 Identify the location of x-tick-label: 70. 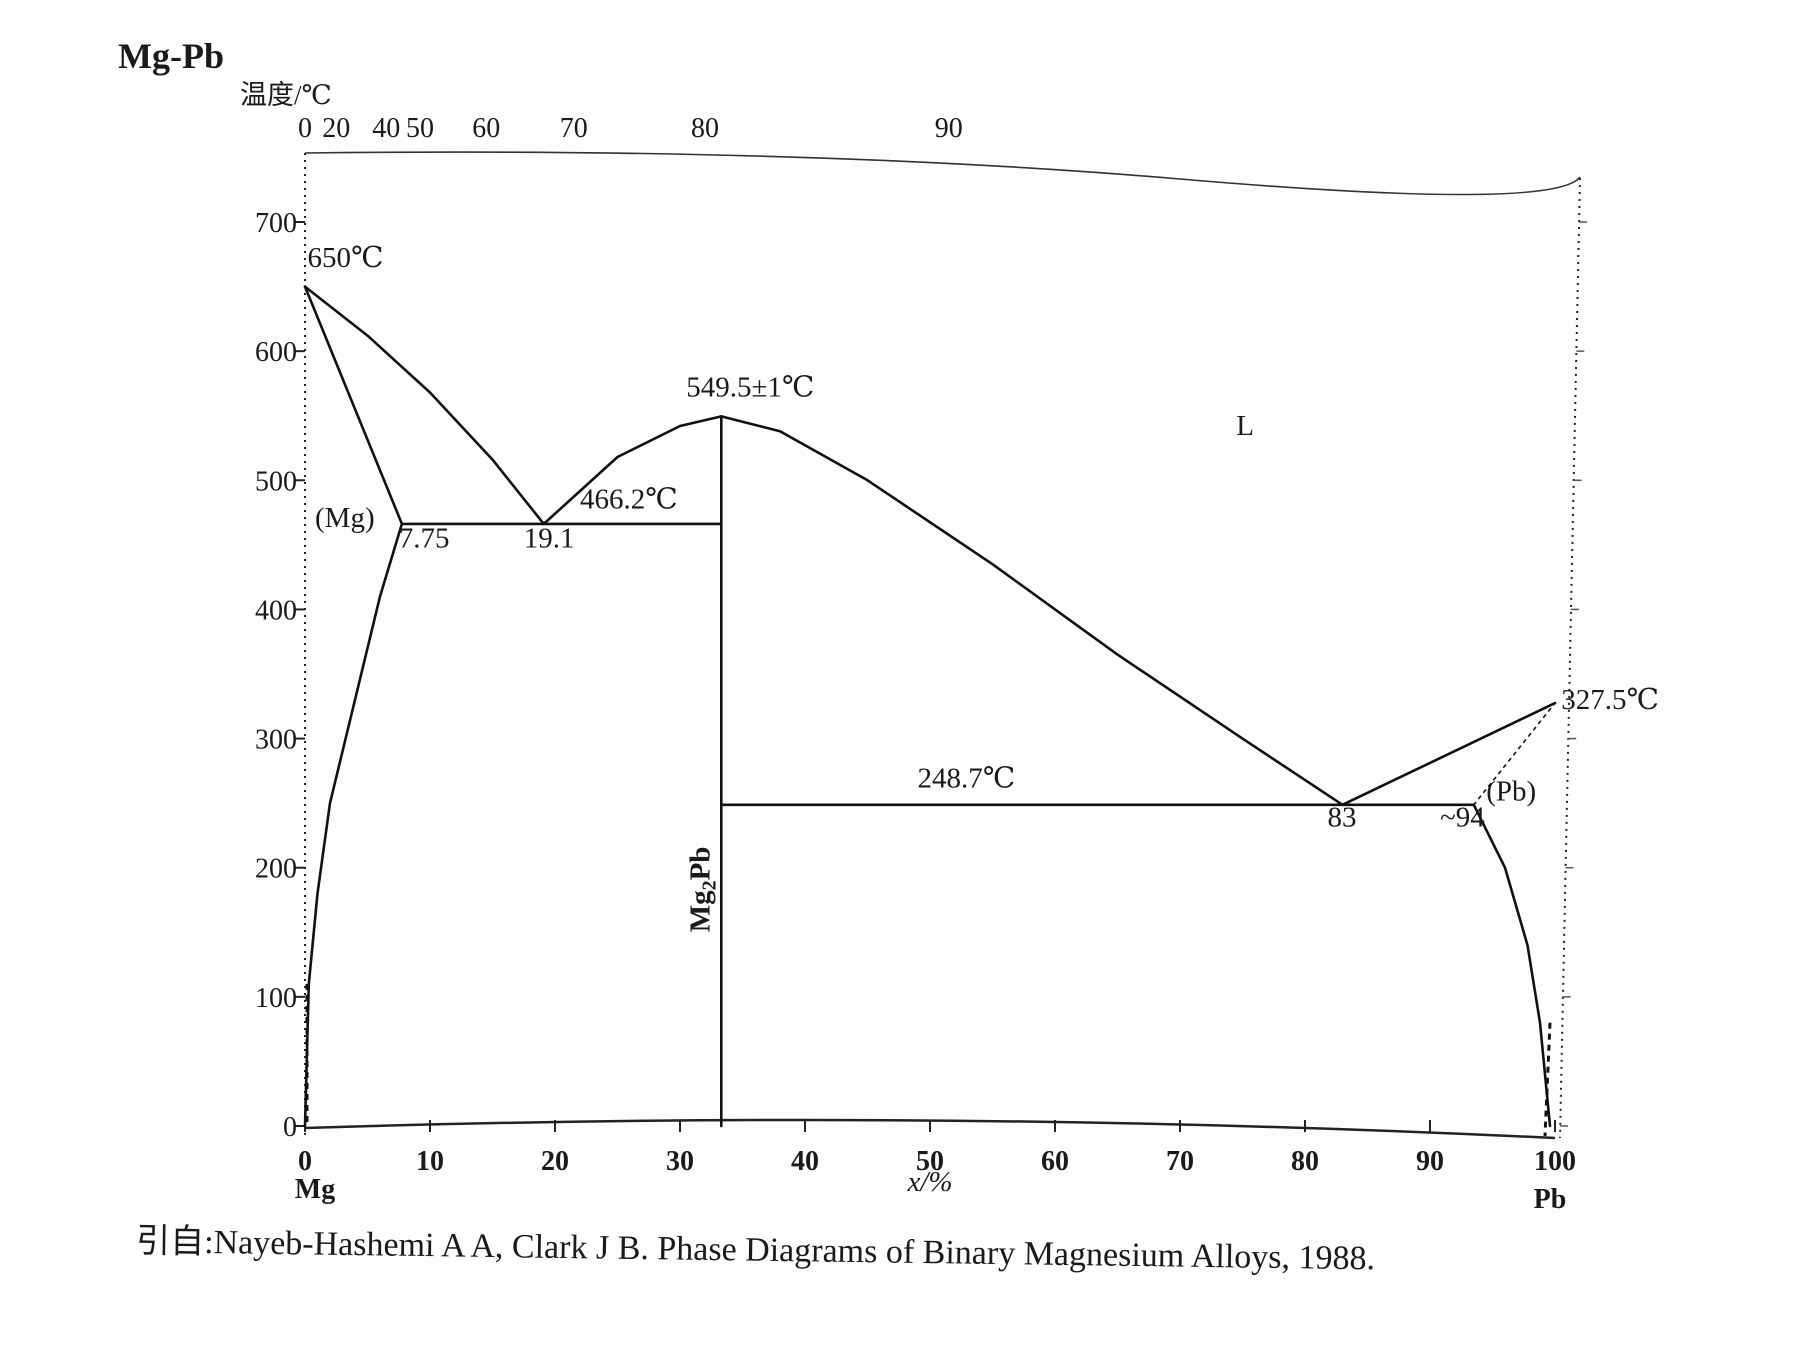
(1180, 1161).